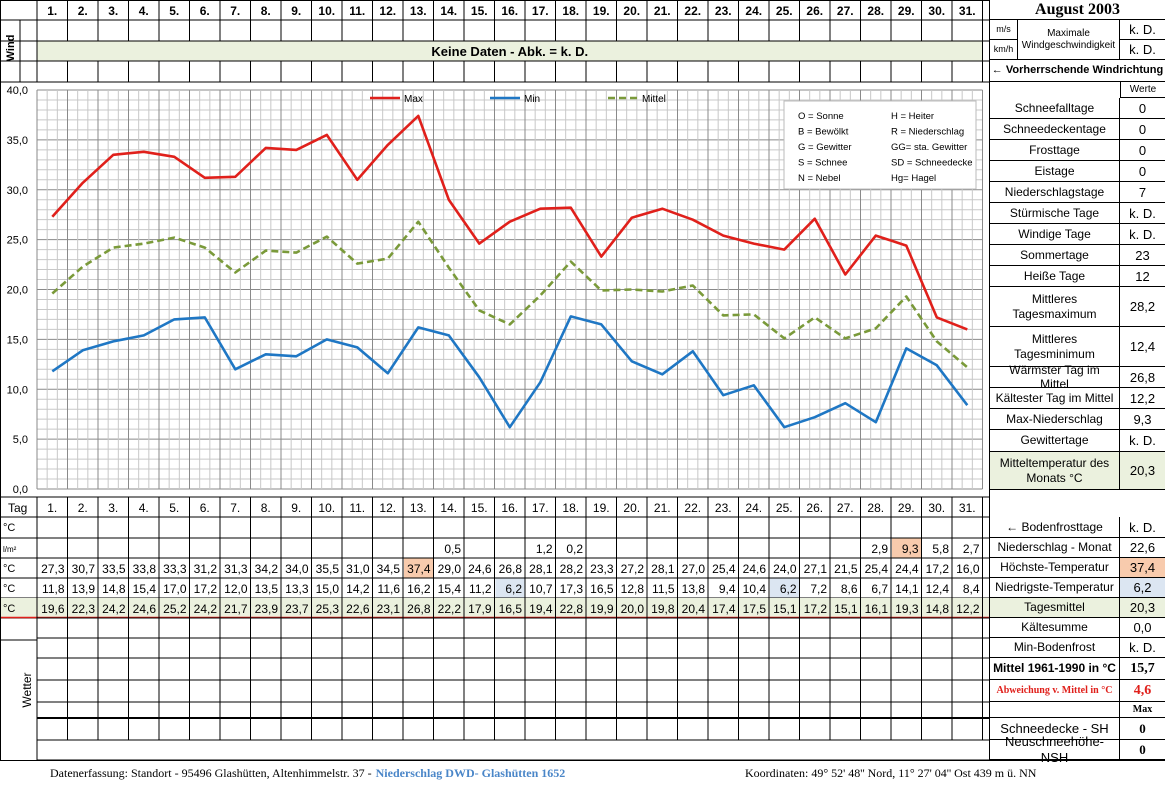 The image size is (1165, 785). What do you see at coordinates (83, 11) in the screenshot?
I see `day-header: 2.` at bounding box center [83, 11].